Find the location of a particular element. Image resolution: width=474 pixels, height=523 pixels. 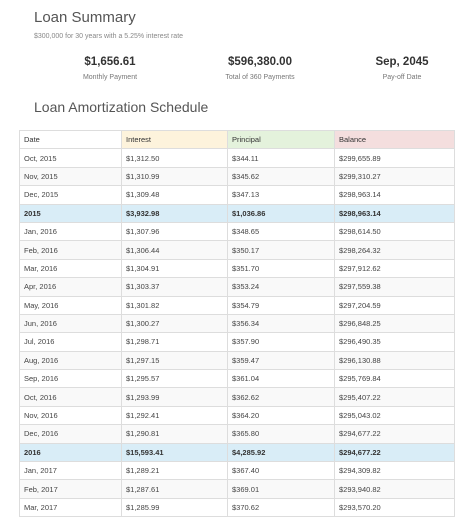

total-payments-label: Total of 360 Payments is located at coordinates (260, 77).